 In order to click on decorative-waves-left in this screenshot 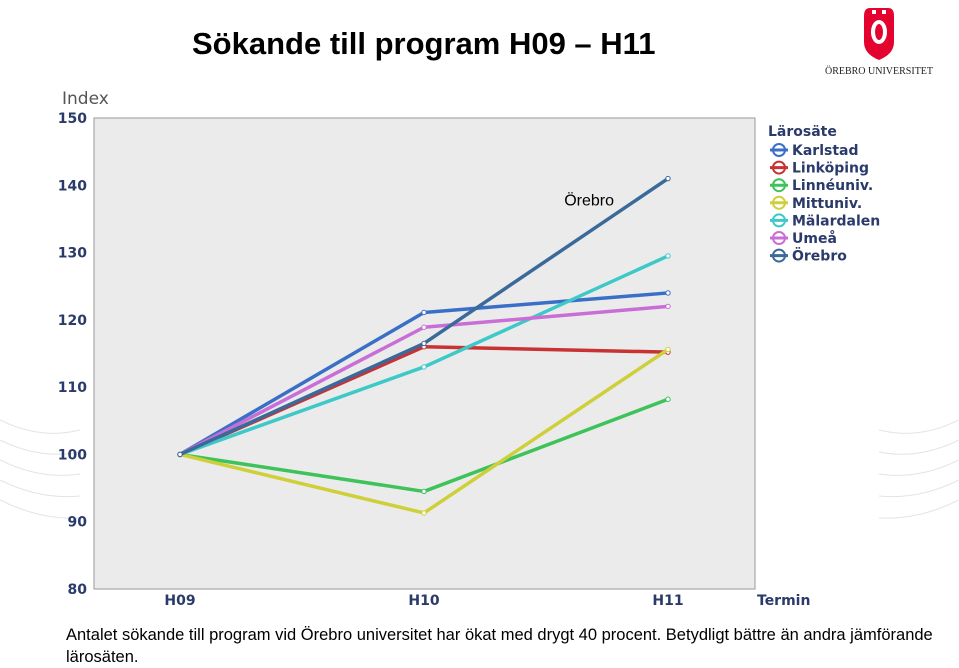, I will do `click(40, 469)`.